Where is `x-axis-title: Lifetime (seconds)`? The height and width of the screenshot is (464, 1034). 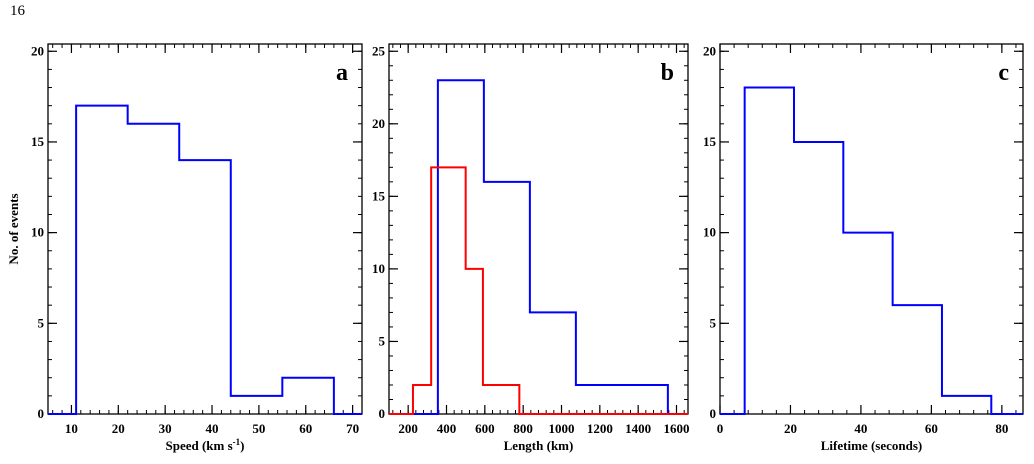
x-axis-title: Lifetime (seconds) is located at coordinates (871, 445).